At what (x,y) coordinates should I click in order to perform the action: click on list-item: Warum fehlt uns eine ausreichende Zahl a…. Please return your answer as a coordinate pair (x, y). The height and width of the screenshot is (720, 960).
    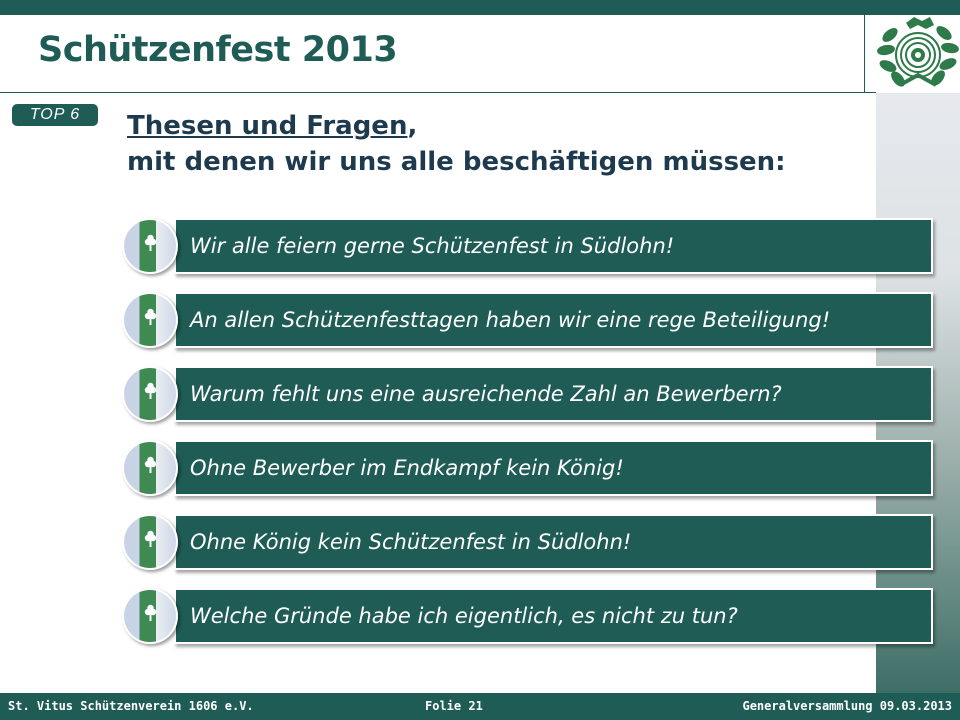
    Looking at the image, I should click on (526, 393).